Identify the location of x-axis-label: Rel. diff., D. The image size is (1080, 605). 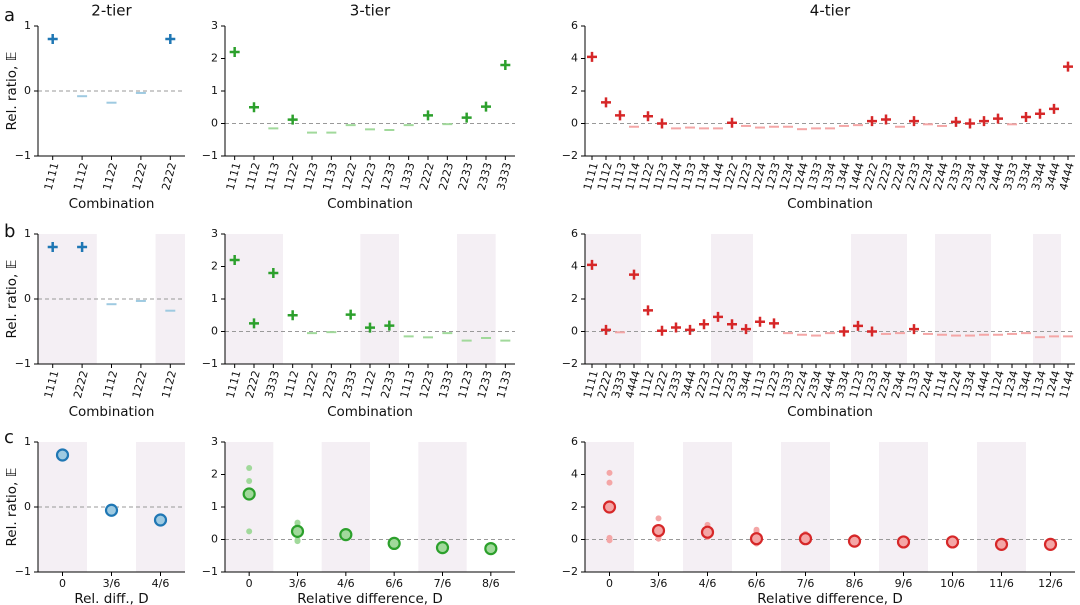
(111, 598).